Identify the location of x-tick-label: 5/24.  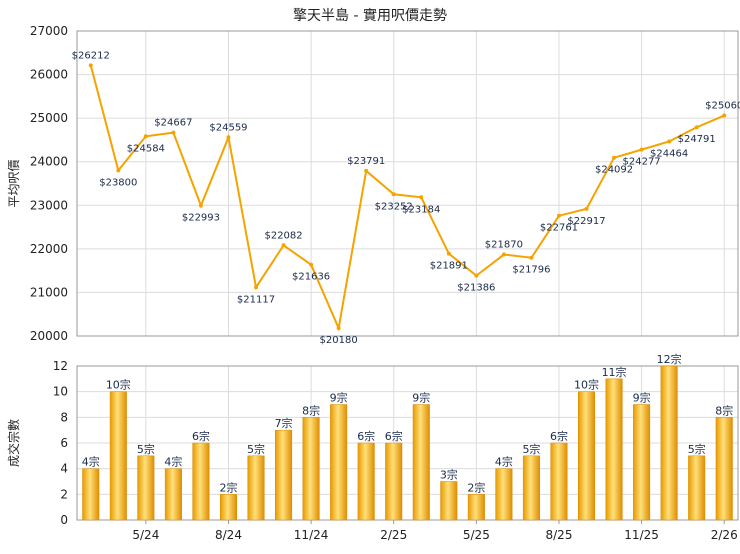
(145, 535).